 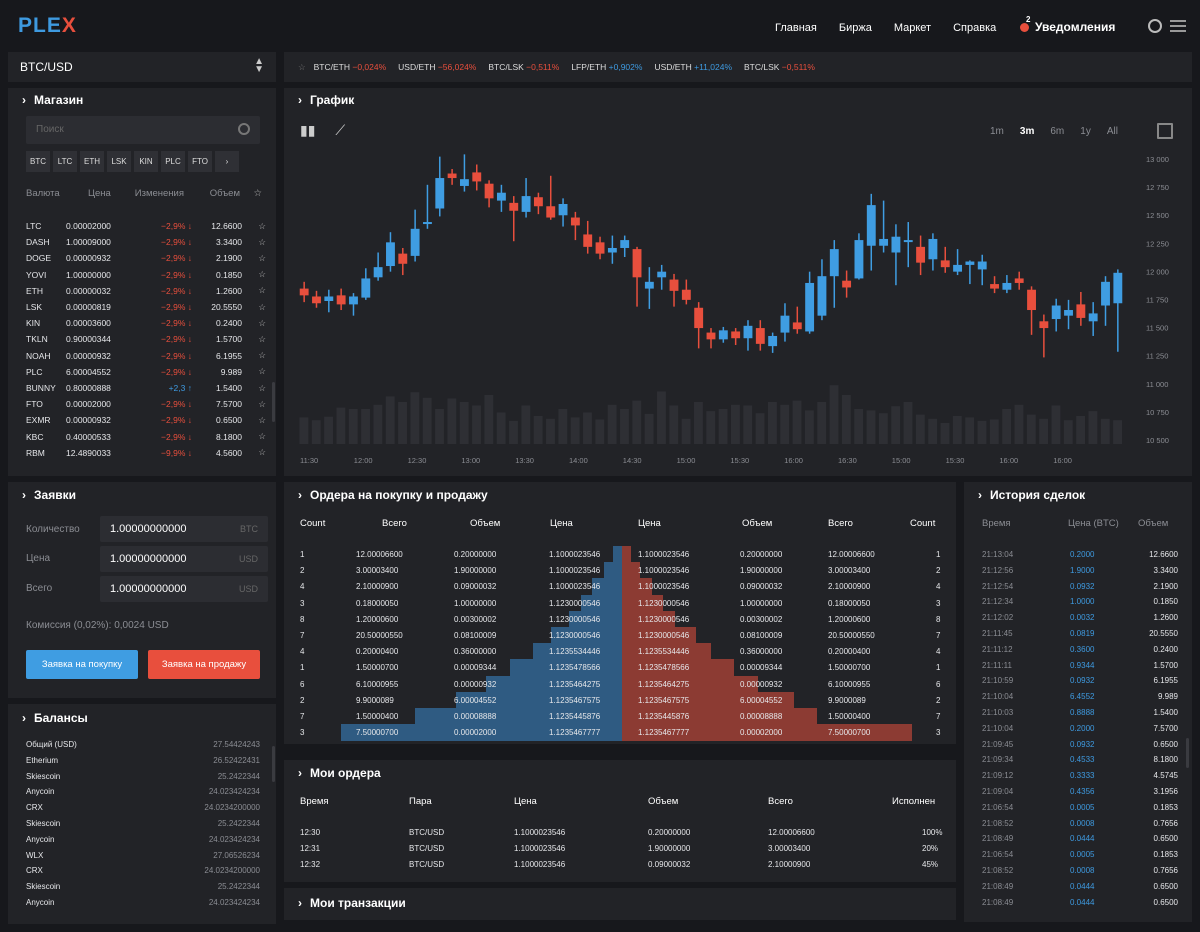 What do you see at coordinates (184, 529) in the screenshot?
I see `qty-field: 1.00000000000 BTC` at bounding box center [184, 529].